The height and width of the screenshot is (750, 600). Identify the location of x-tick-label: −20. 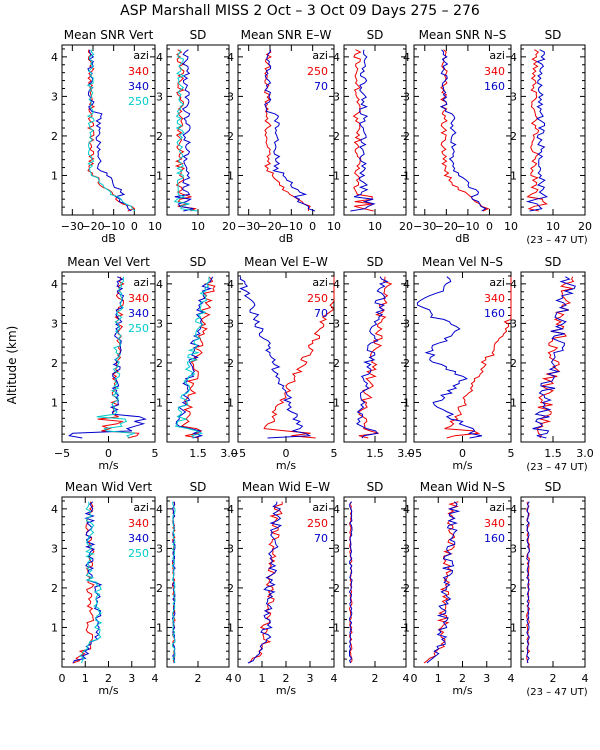
(92, 226).